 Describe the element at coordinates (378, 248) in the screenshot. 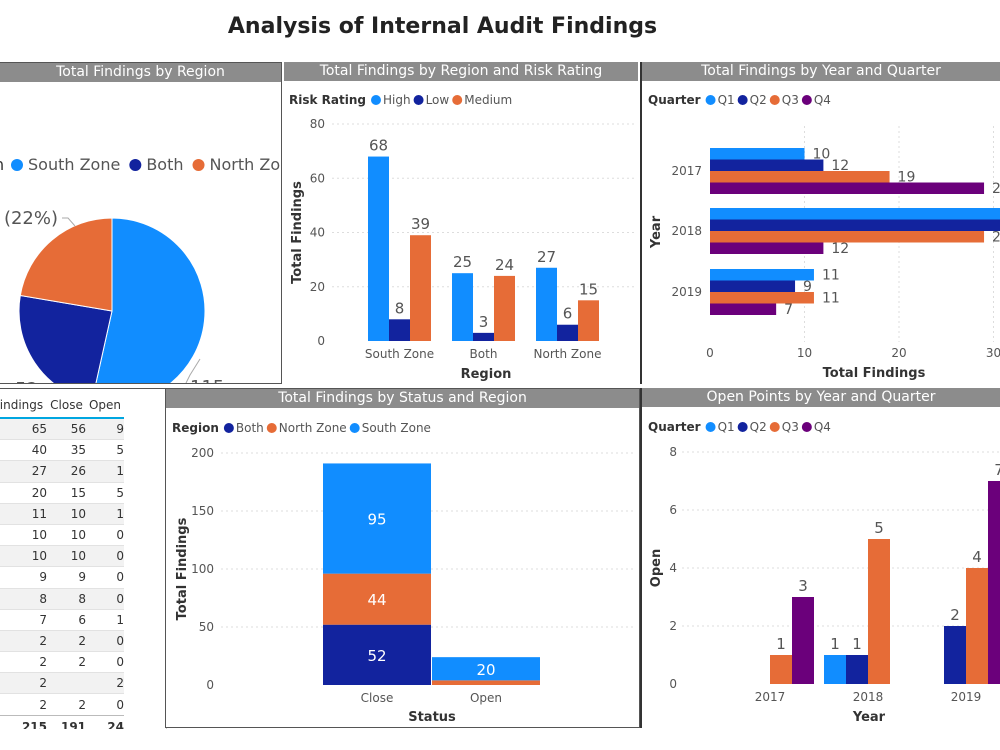

I see `bar-south-zone-high` at that location.